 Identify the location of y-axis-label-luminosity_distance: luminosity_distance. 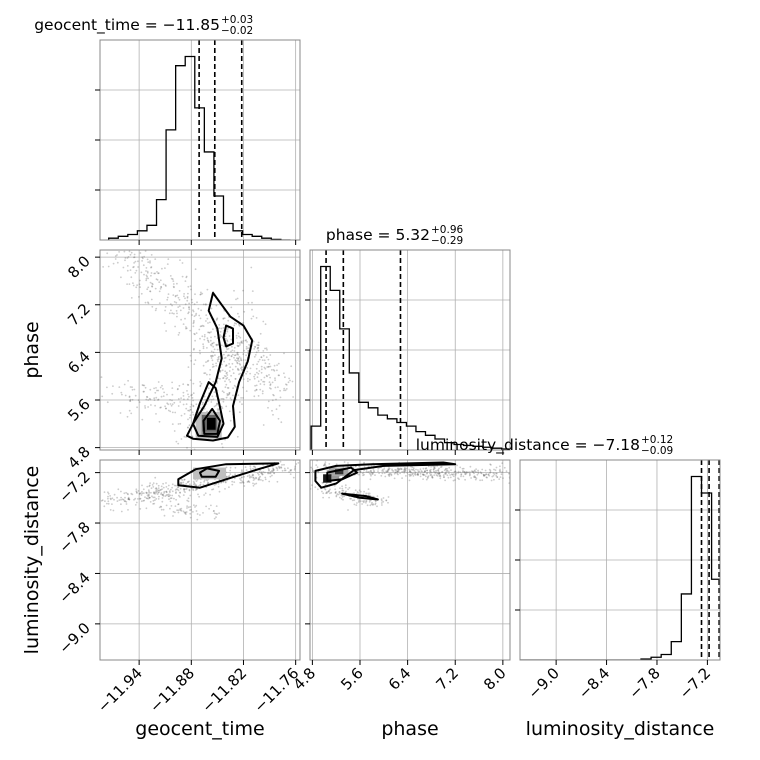
(32, 560).